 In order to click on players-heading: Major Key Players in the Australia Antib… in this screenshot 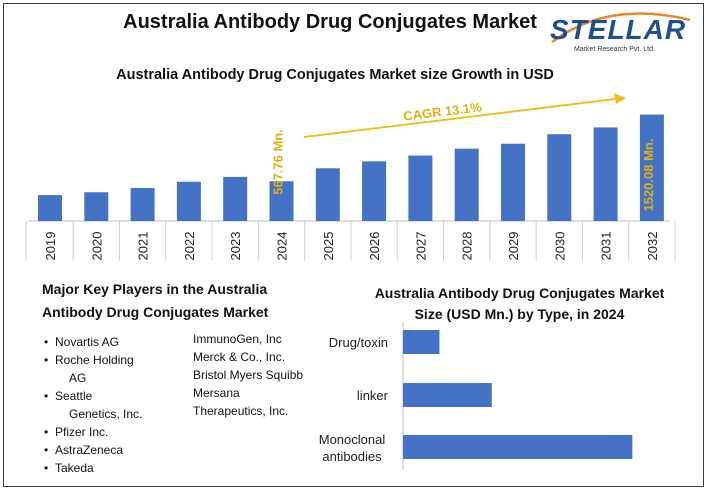, I will do `click(155, 300)`.